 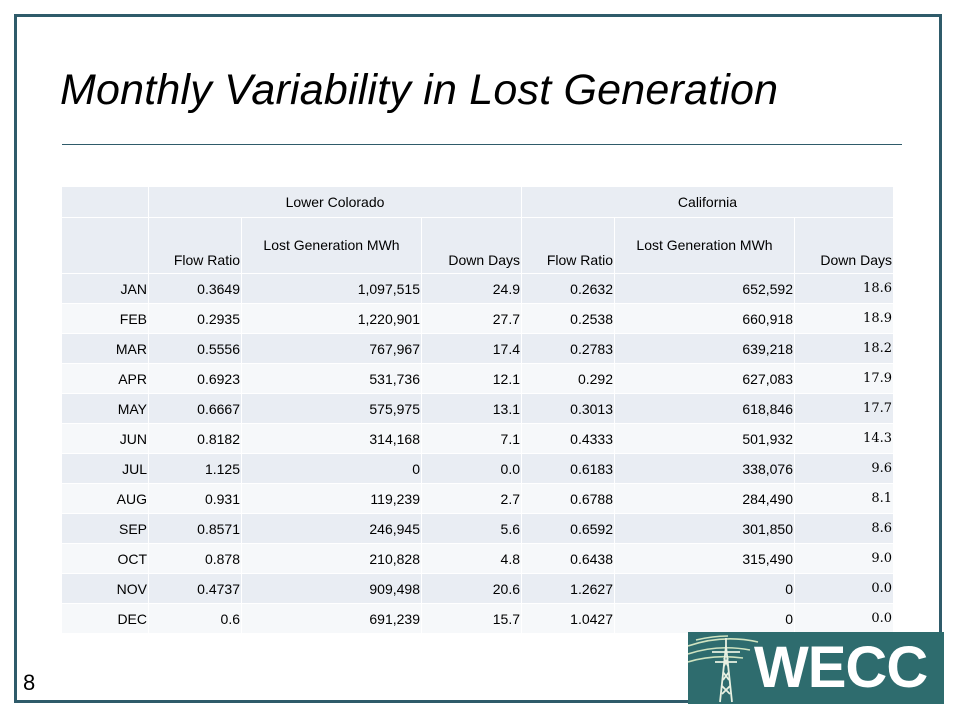 What do you see at coordinates (482, 144) in the screenshot?
I see `title-divider` at bounding box center [482, 144].